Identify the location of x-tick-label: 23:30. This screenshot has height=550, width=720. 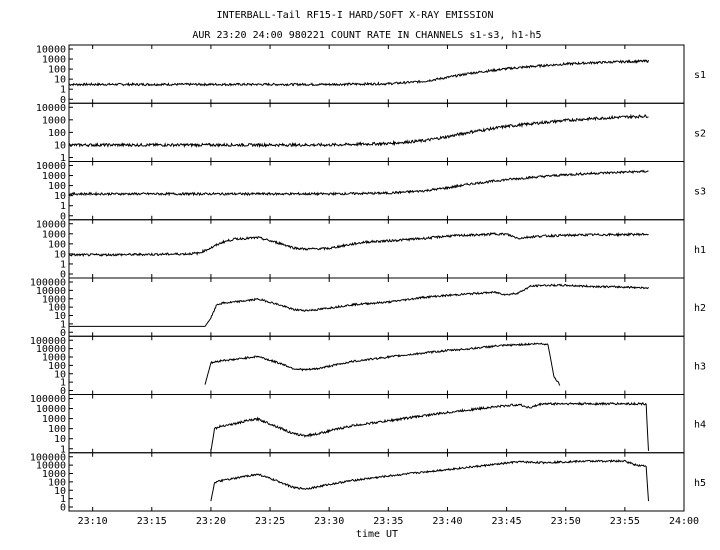
(329, 521).